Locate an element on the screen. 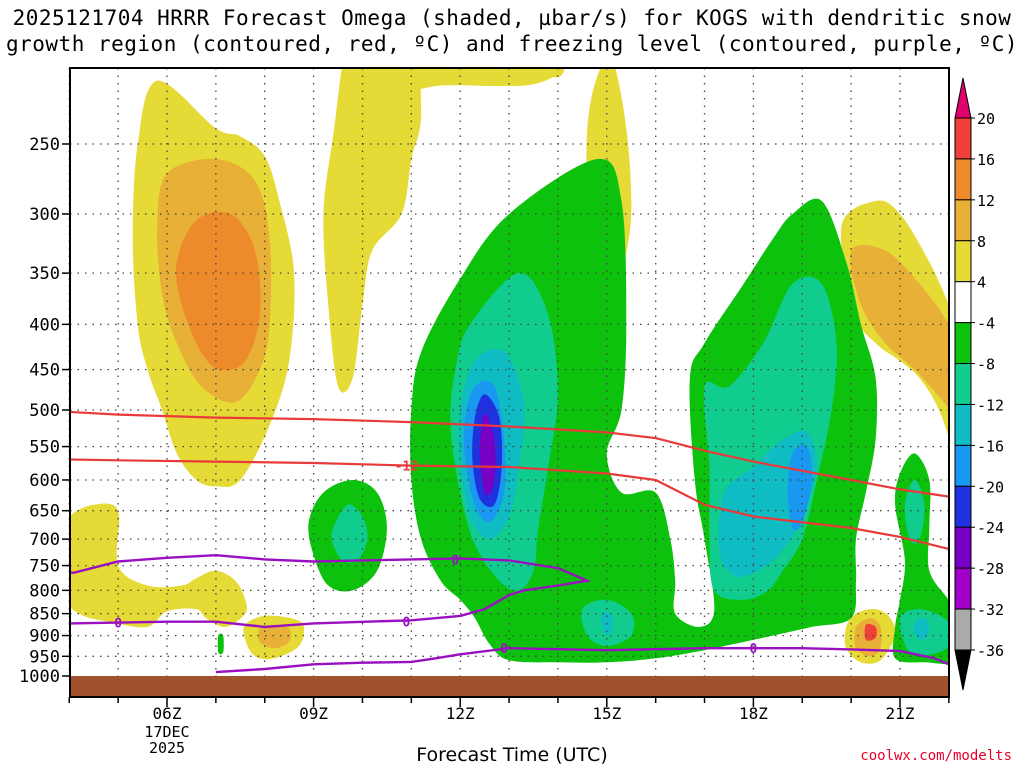 The height and width of the screenshot is (768, 1024). xlabel-21Z: 21Z is located at coordinates (900, 713).